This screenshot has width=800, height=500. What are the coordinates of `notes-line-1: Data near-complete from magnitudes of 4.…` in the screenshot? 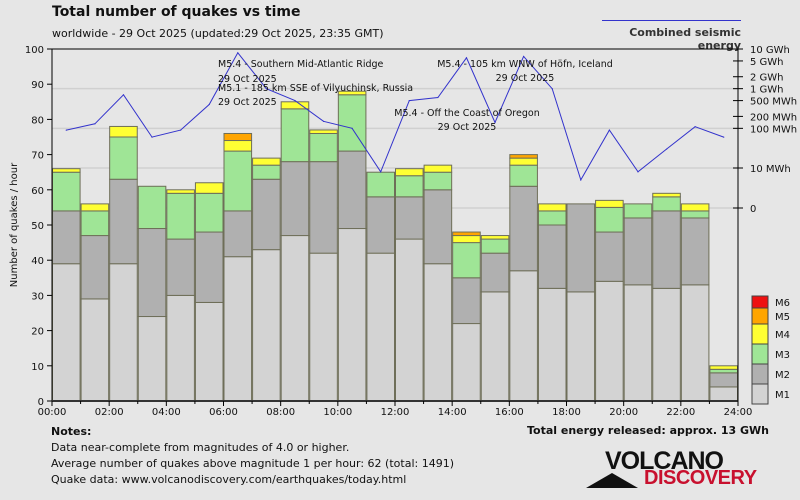 It's located at (200, 447).